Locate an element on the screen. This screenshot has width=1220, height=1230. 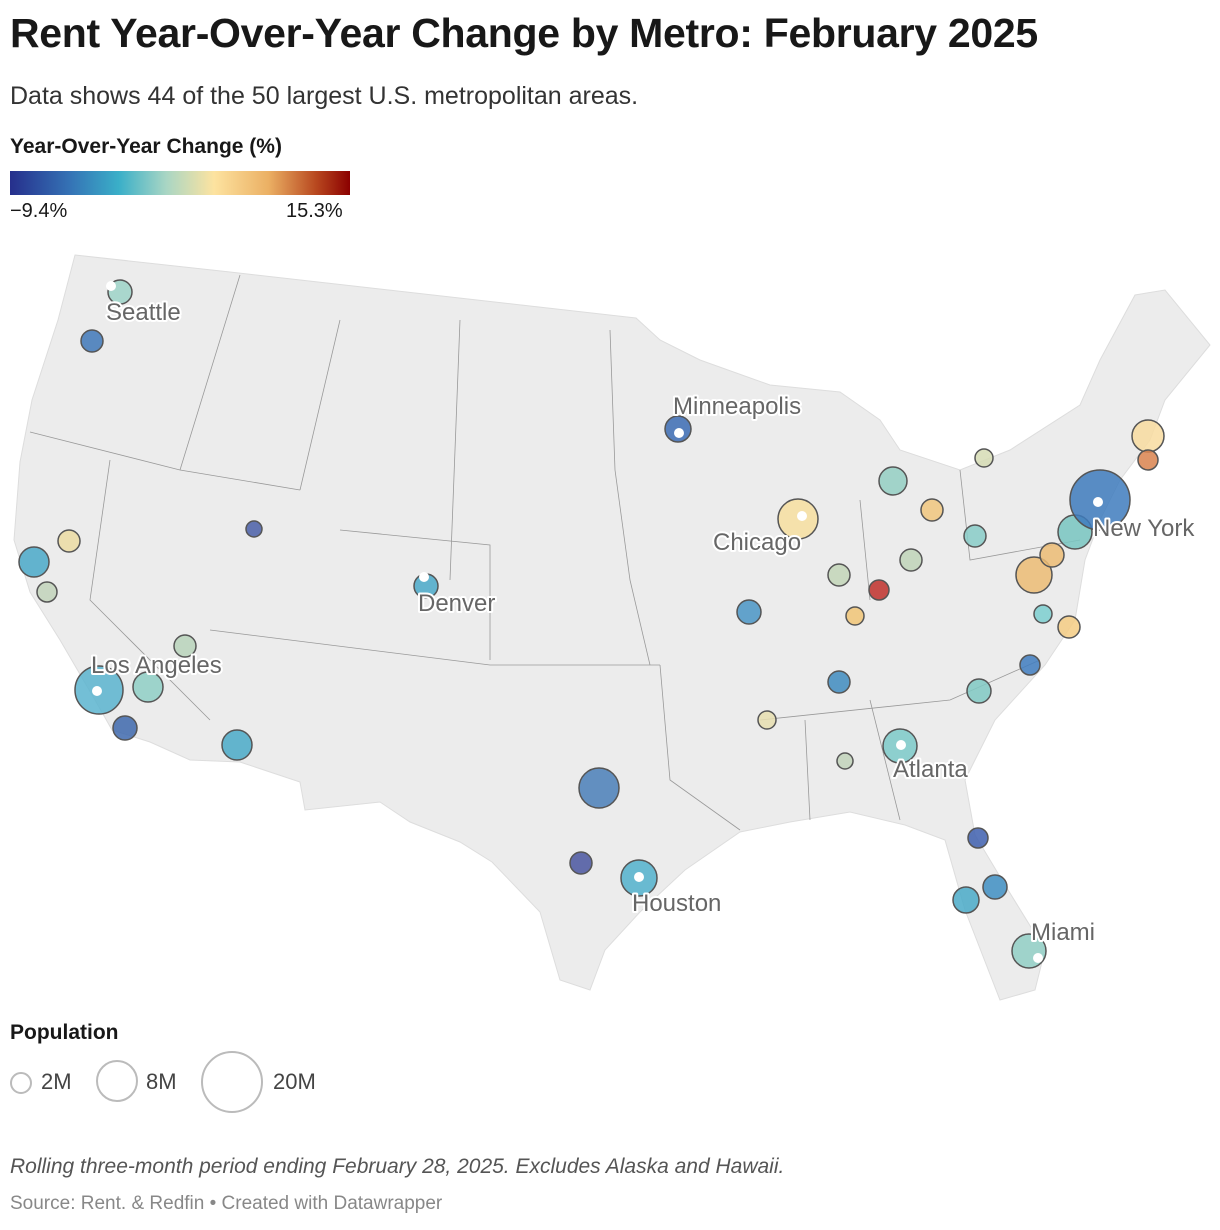
label-seattle: Seattle is located at coordinates (143, 312).